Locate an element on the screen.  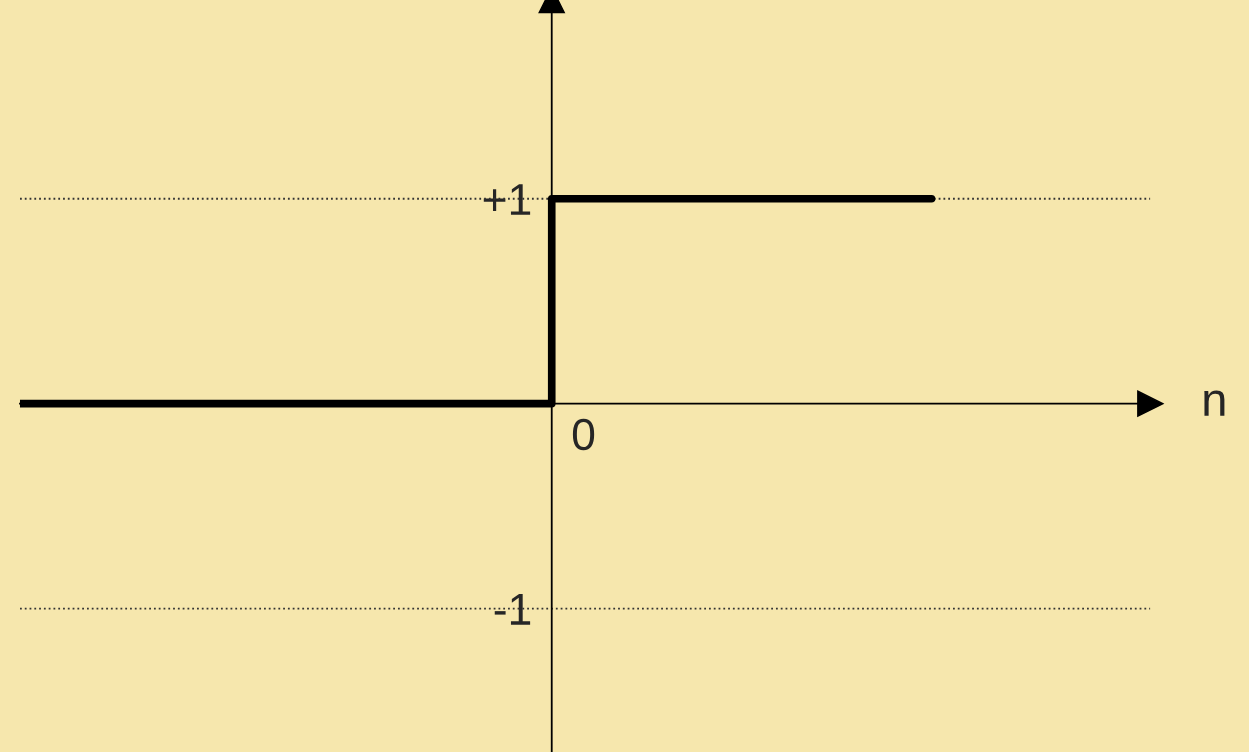
x-axis-title: n is located at coordinates (1214, 403).